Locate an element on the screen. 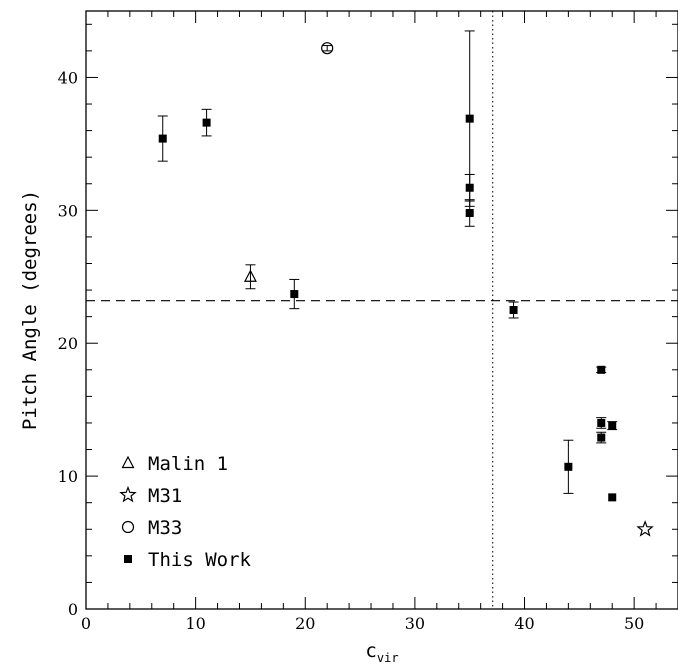 The height and width of the screenshot is (666, 678). x-tick-label: 40 is located at coordinates (524, 623).